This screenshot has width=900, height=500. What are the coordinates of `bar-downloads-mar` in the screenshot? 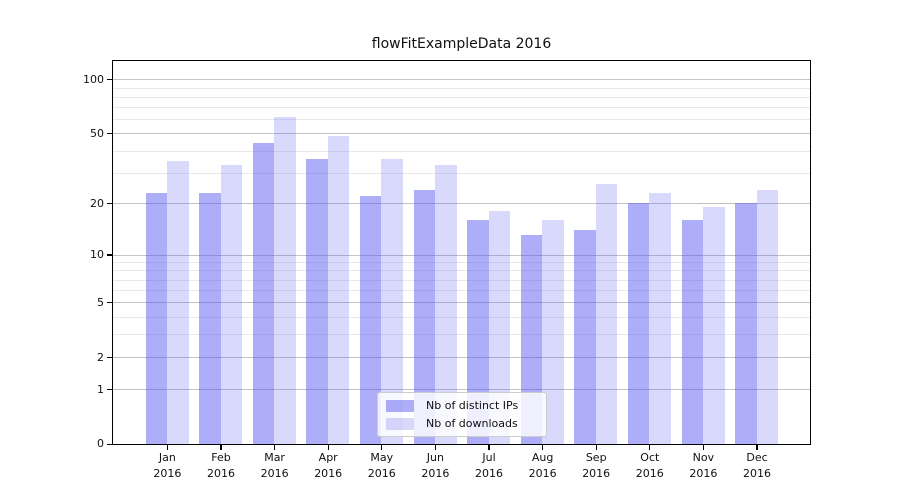 It's located at (285, 280).